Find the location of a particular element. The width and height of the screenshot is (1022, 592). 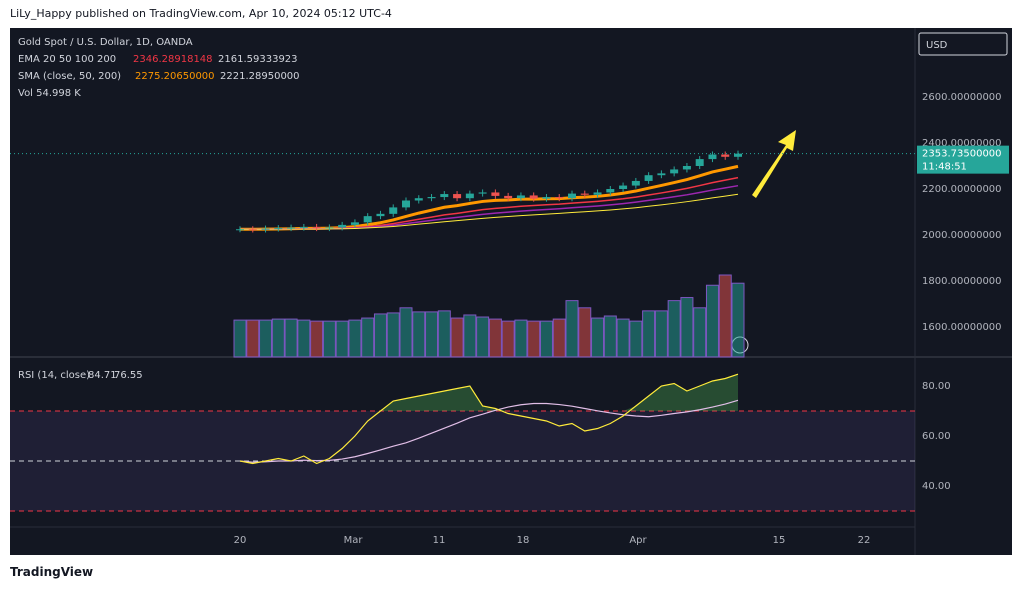

rsi-tick-label: 40.00 is located at coordinates (936, 486).